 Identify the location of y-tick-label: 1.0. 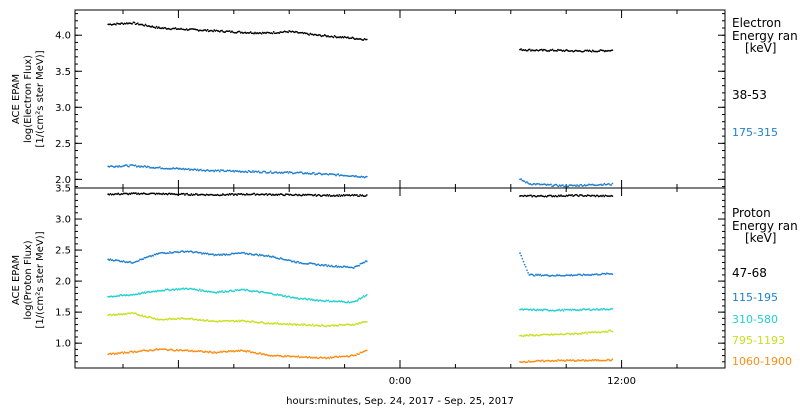
(63, 344).